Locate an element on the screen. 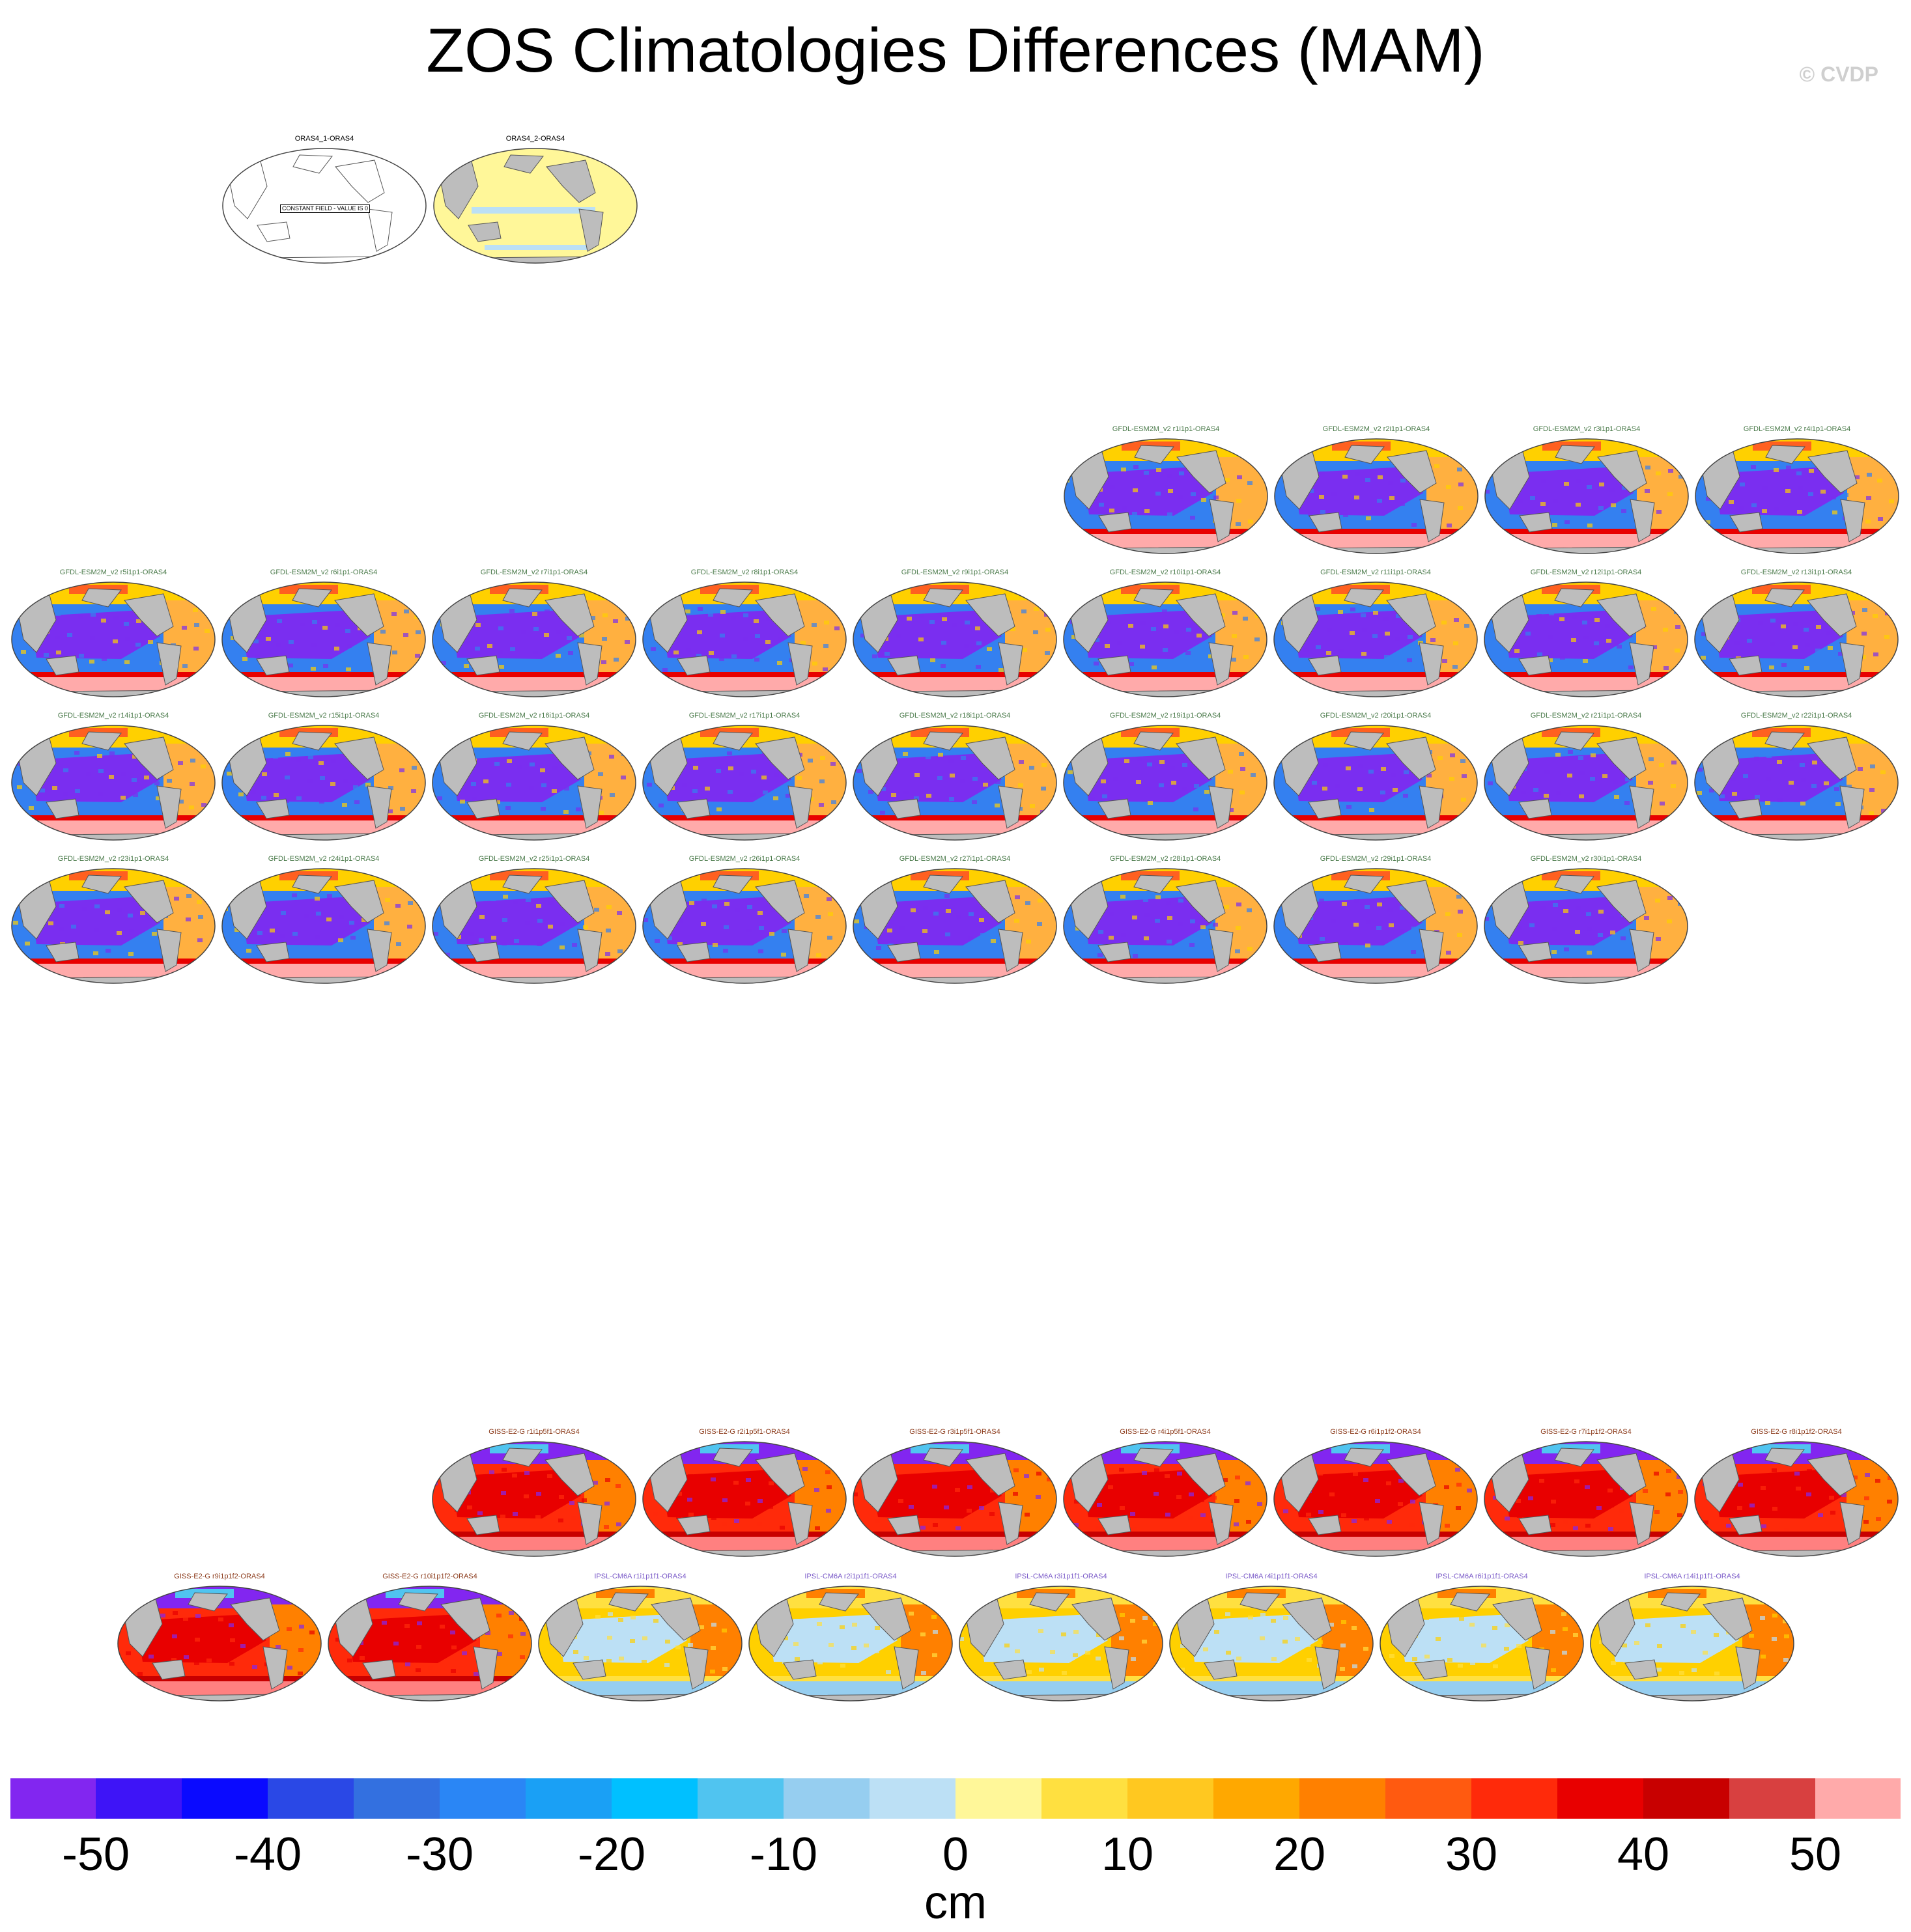 The image size is (1911, 1932). giss-panel: GISS-E2-G r8i1p1f2-ORAS4 is located at coordinates (1796, 1494).